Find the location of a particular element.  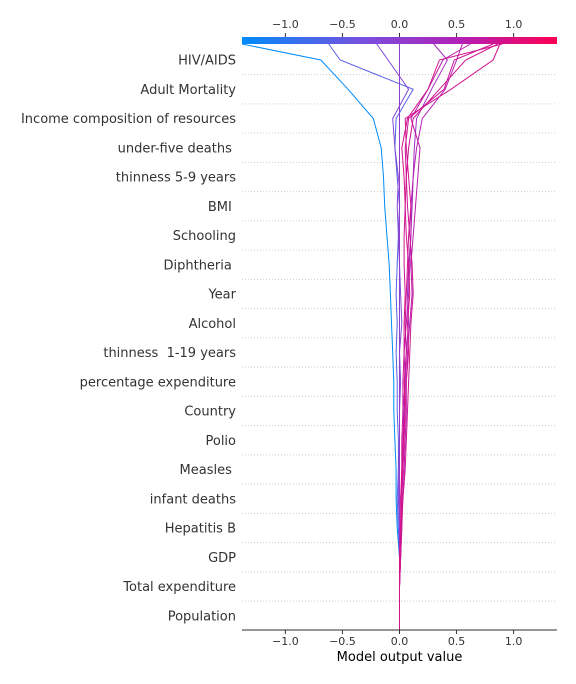

top-axis: −1.0 −0.5 0.0 0.5 1.0 is located at coordinates (397, 27).